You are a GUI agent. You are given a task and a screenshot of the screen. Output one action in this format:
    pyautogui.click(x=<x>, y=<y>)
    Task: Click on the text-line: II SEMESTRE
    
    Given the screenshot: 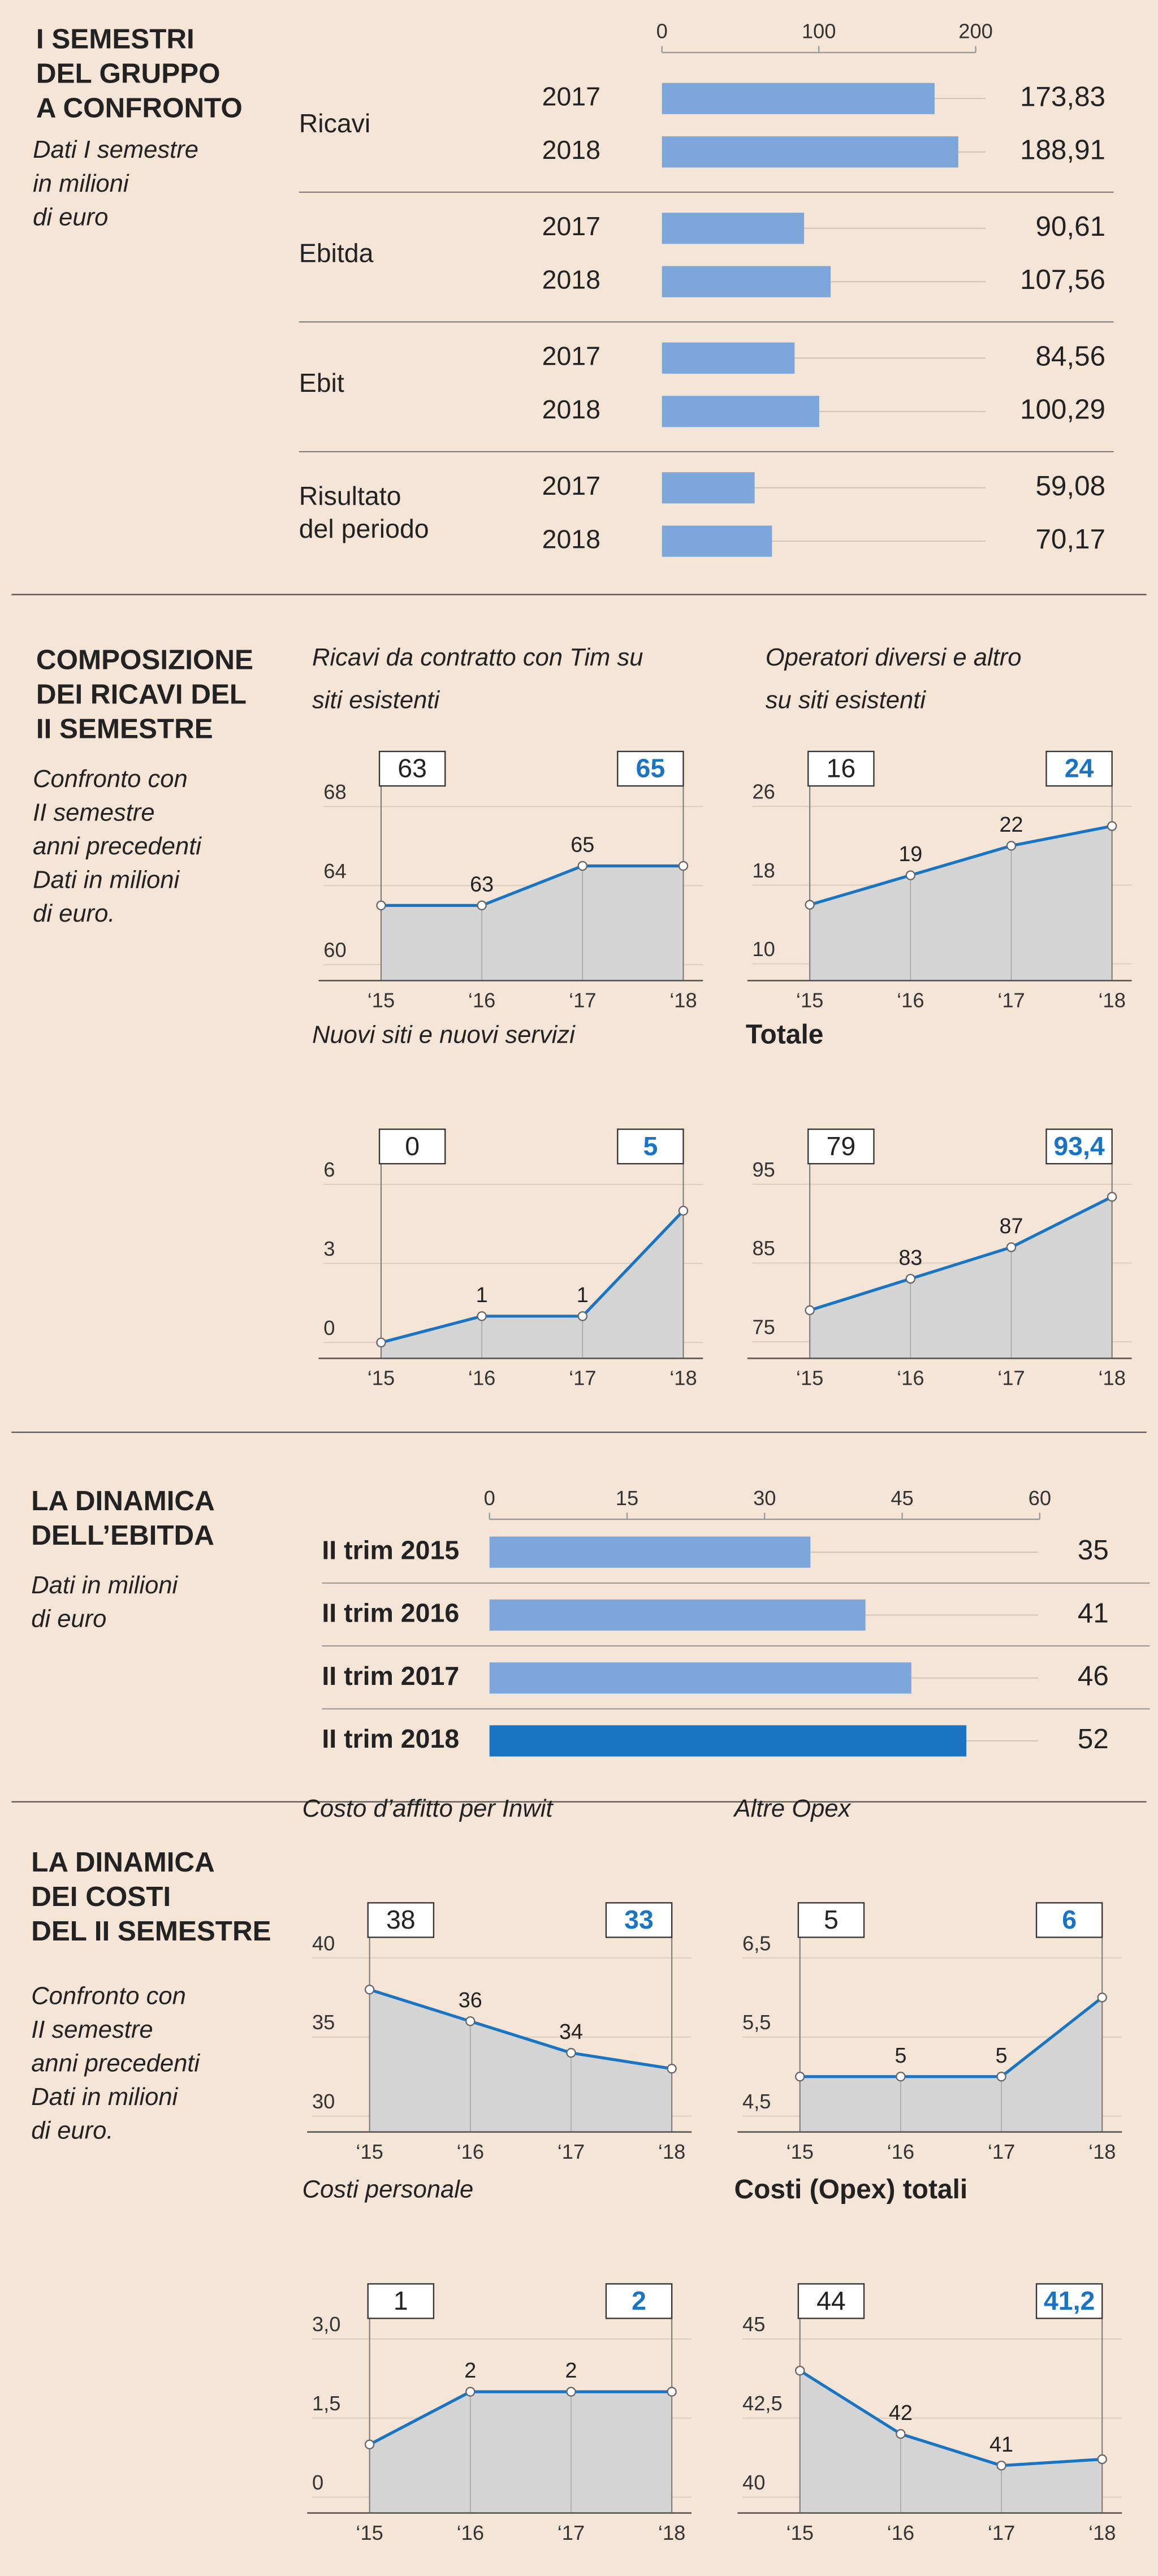 What is the action you would take?
    pyautogui.click(x=124, y=729)
    